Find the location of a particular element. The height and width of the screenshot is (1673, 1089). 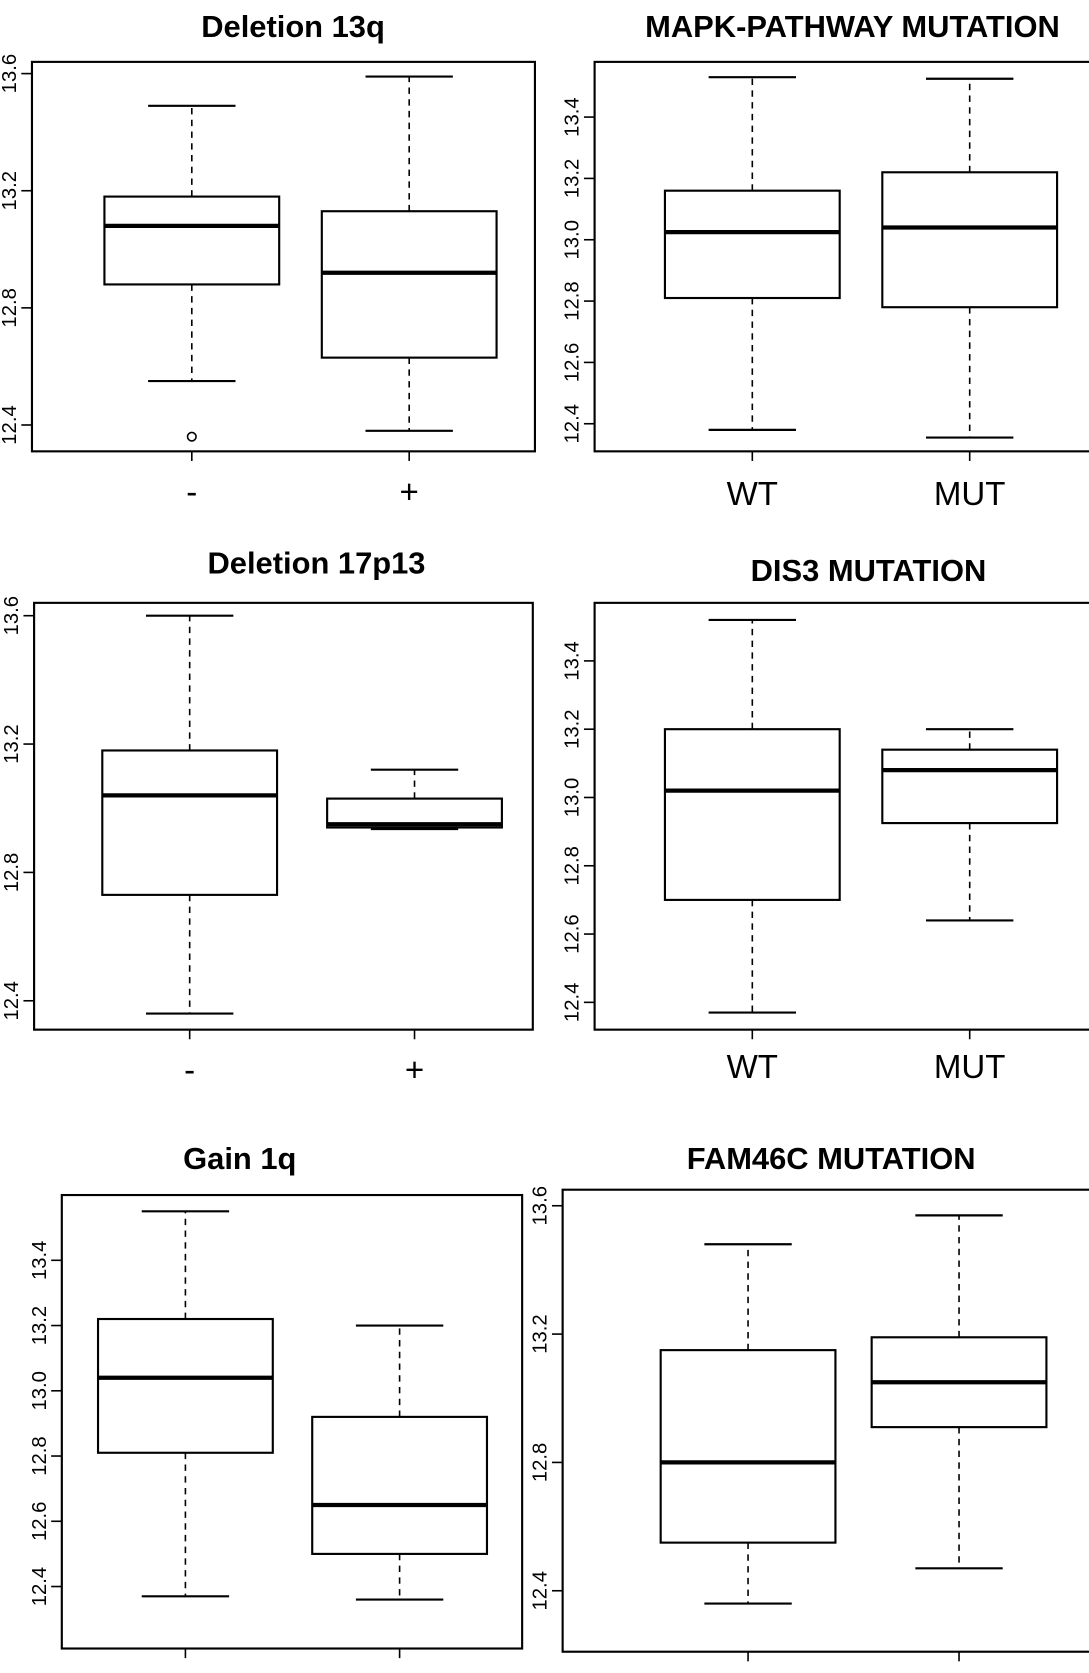

panel: Deletion 13q 12.4 12.8 13.2 13.6 - + is located at coordinates (268, 260).